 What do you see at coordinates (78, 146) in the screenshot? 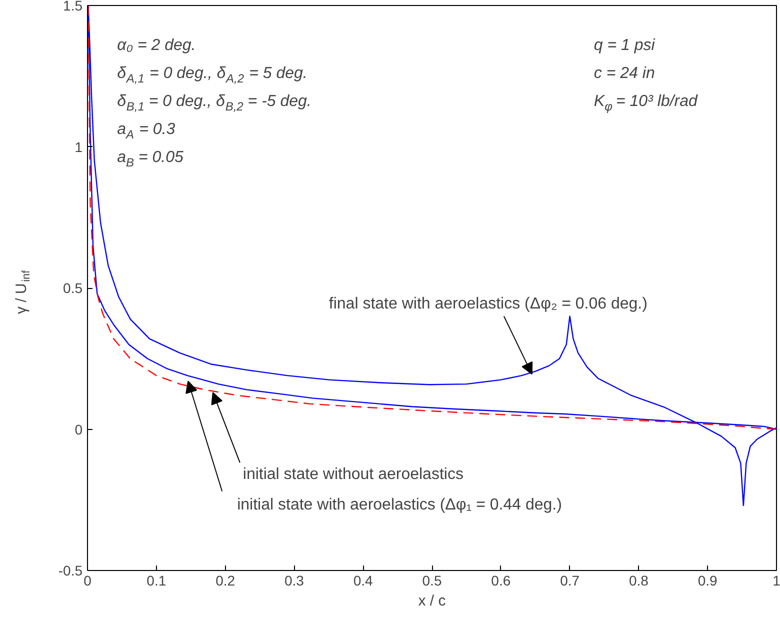
I see `y-tick-label: 1` at bounding box center [78, 146].